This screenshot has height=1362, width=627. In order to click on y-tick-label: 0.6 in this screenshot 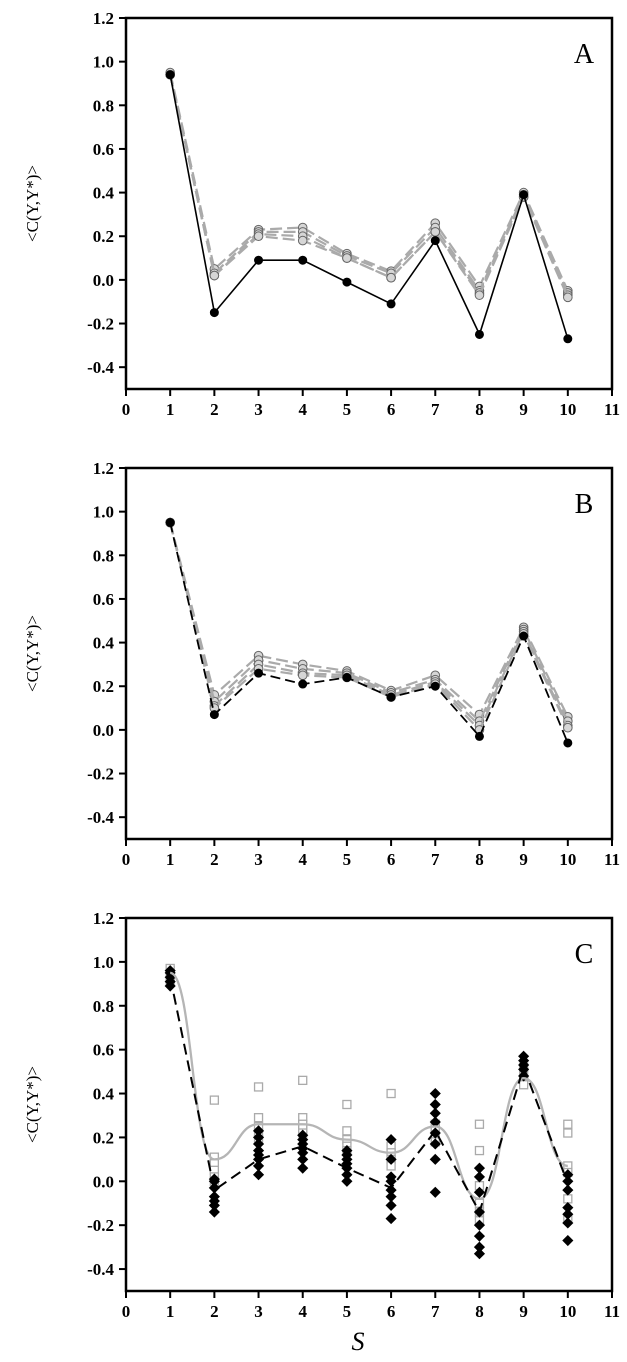, I will do `click(103, 1050)`.